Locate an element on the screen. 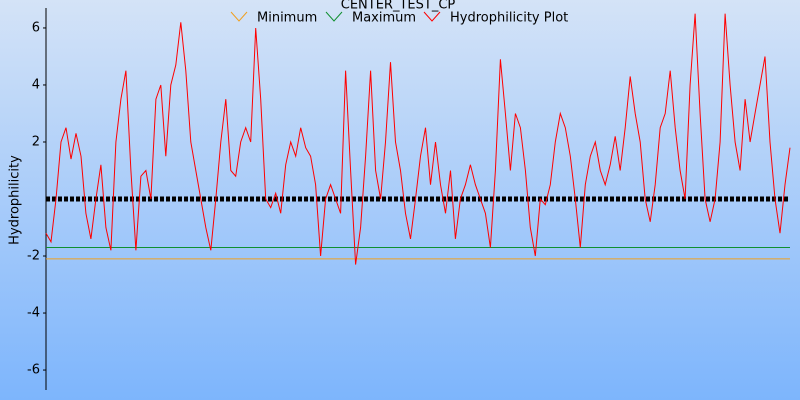 Image resolution: width=800 pixels, height=400 pixels. y-tick-label: 2 is located at coordinates (36, 141).